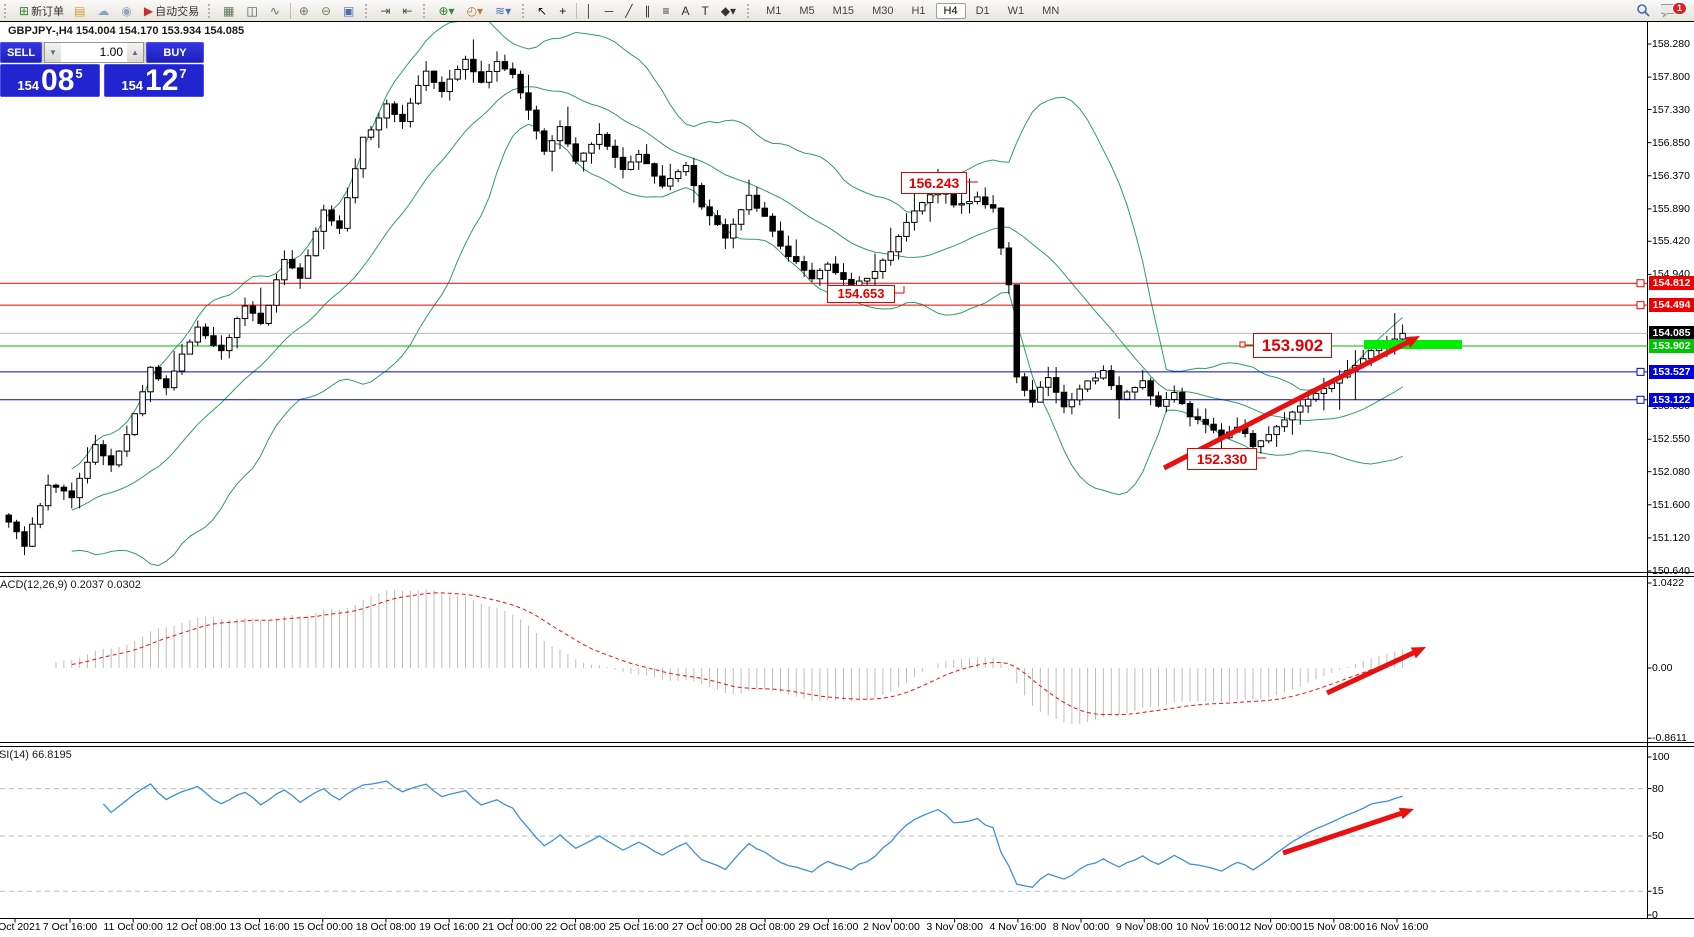 The width and height of the screenshot is (1694, 937). I want to click on zoom-in-button: ⊕, so click(305, 11).